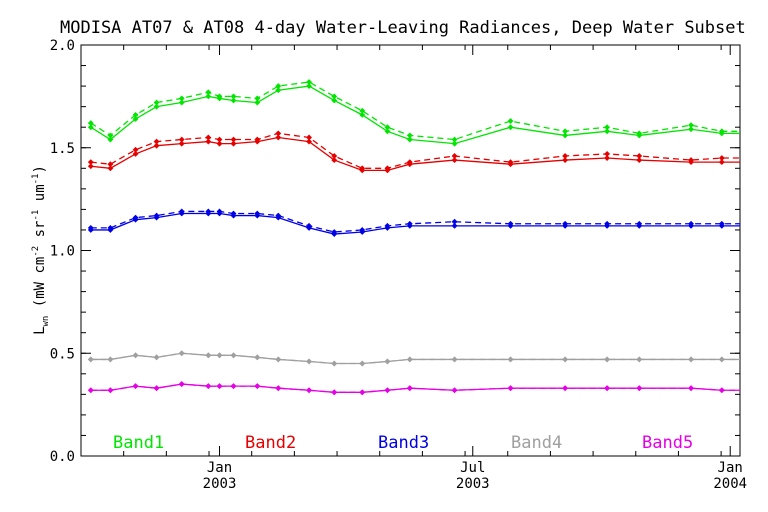 Image resolution: width=768 pixels, height=512 pixels. What do you see at coordinates (62, 46) in the screenshot?
I see `y-tick-label: 2.0` at bounding box center [62, 46].